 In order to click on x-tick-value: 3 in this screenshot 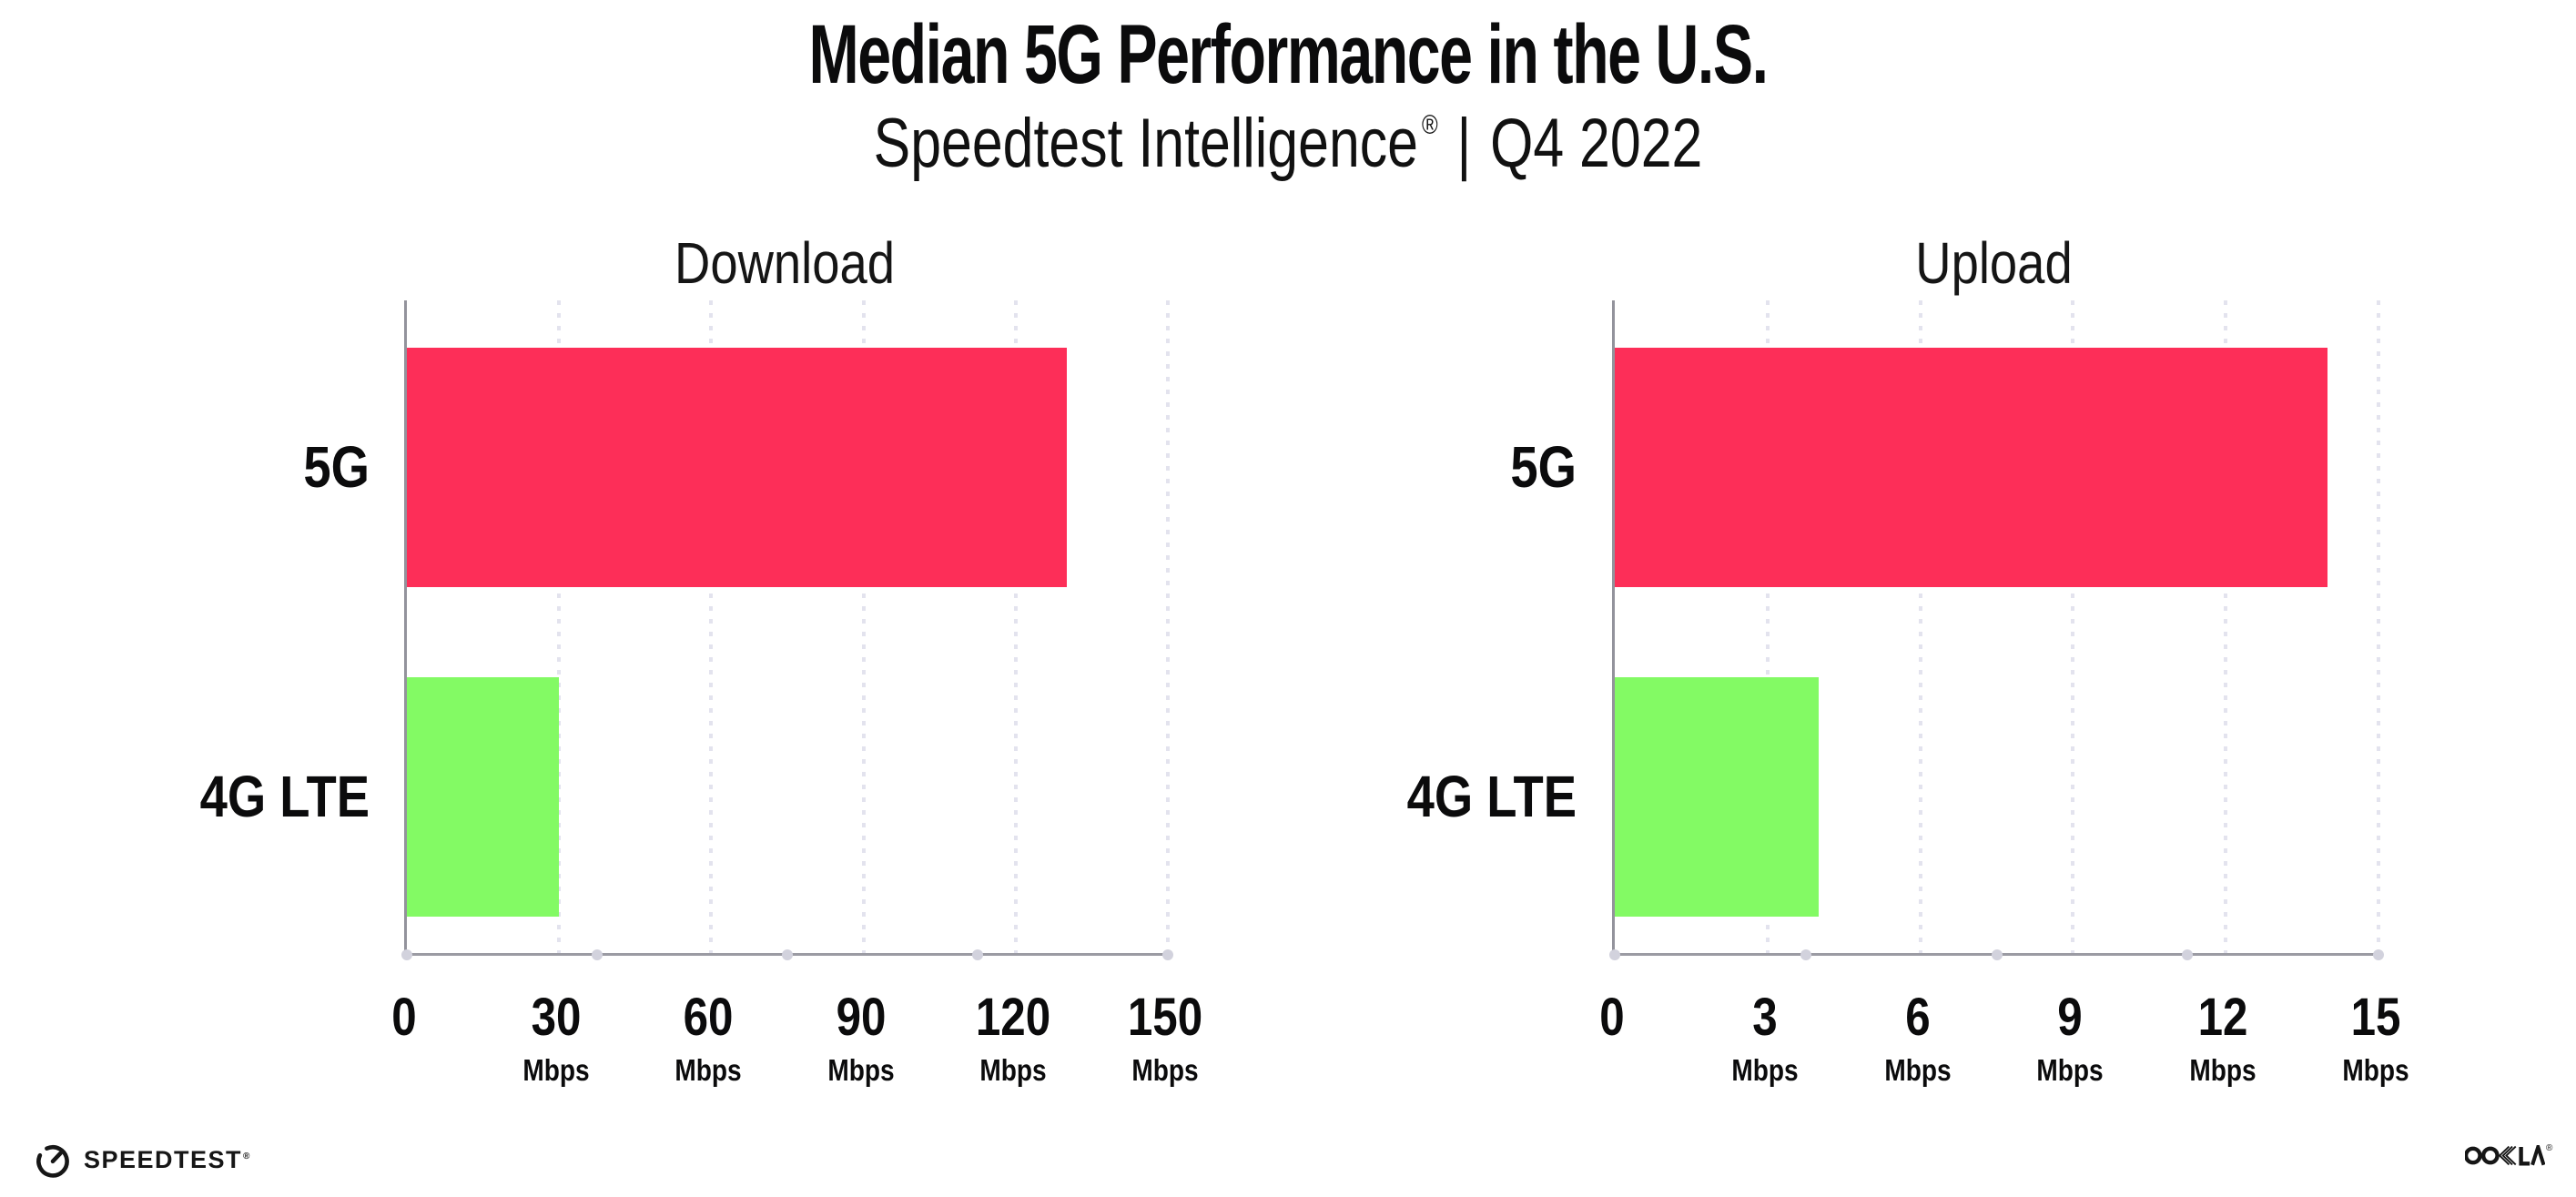, I will do `click(1765, 1018)`.